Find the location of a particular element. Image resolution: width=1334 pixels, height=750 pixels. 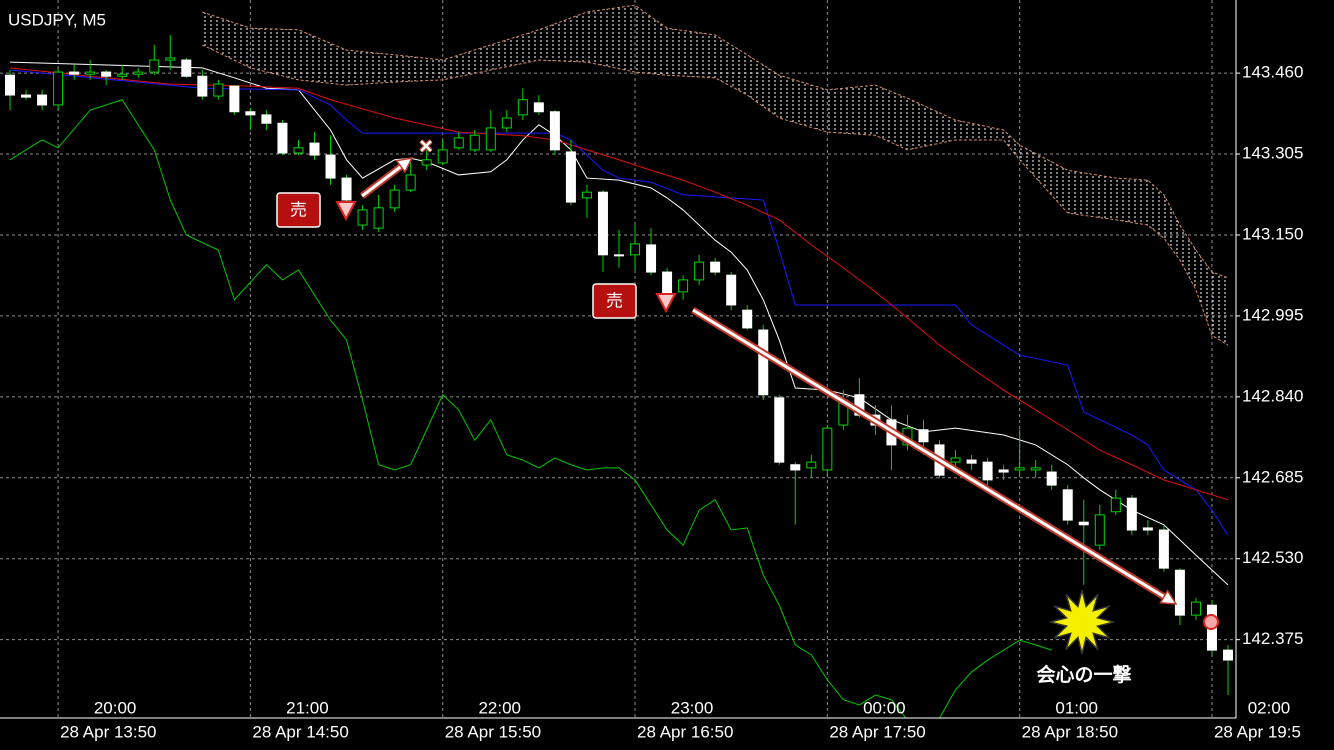

y-tick-label: 142.530 is located at coordinates (1272, 557).